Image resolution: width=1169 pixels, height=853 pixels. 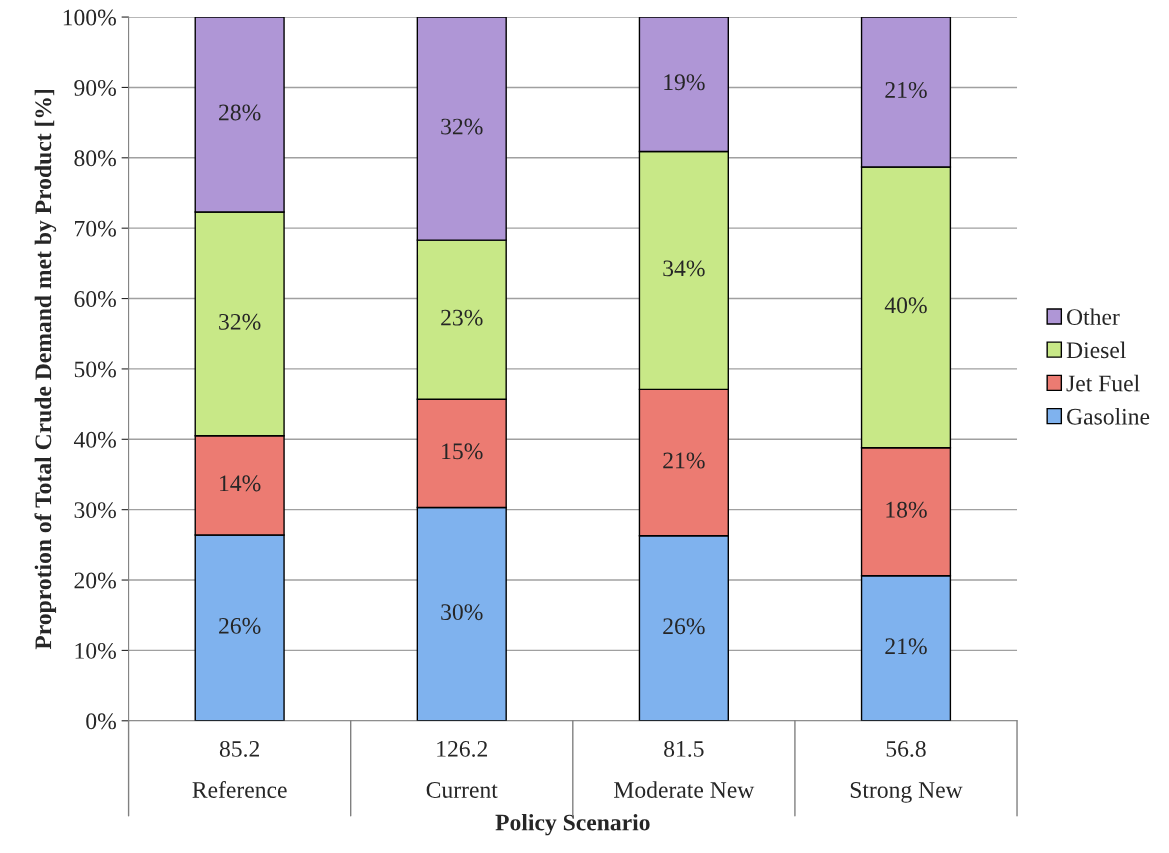 What do you see at coordinates (240, 112) in the screenshot?
I see `data-label: 28%` at bounding box center [240, 112].